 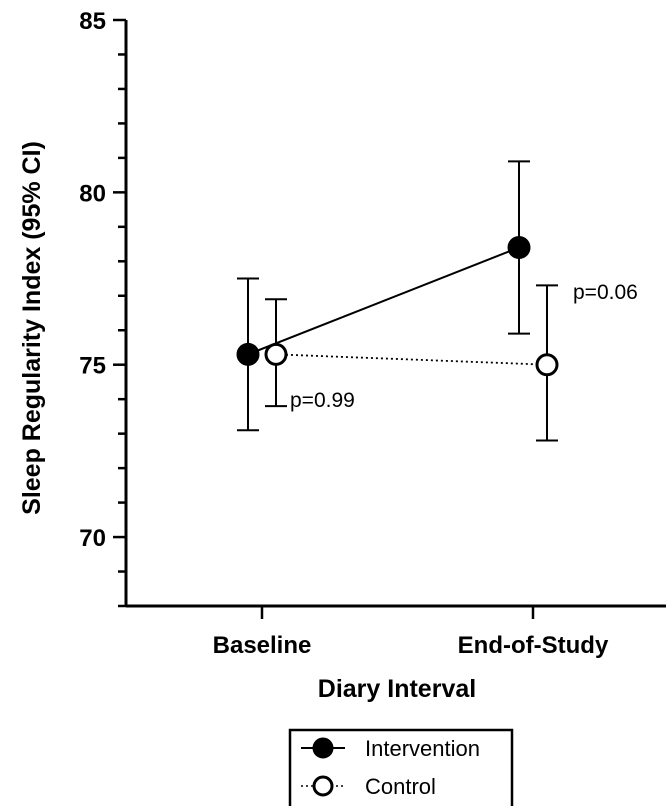 I want to click on x-tick-label-baseline: Baseline, so click(x=262, y=645).